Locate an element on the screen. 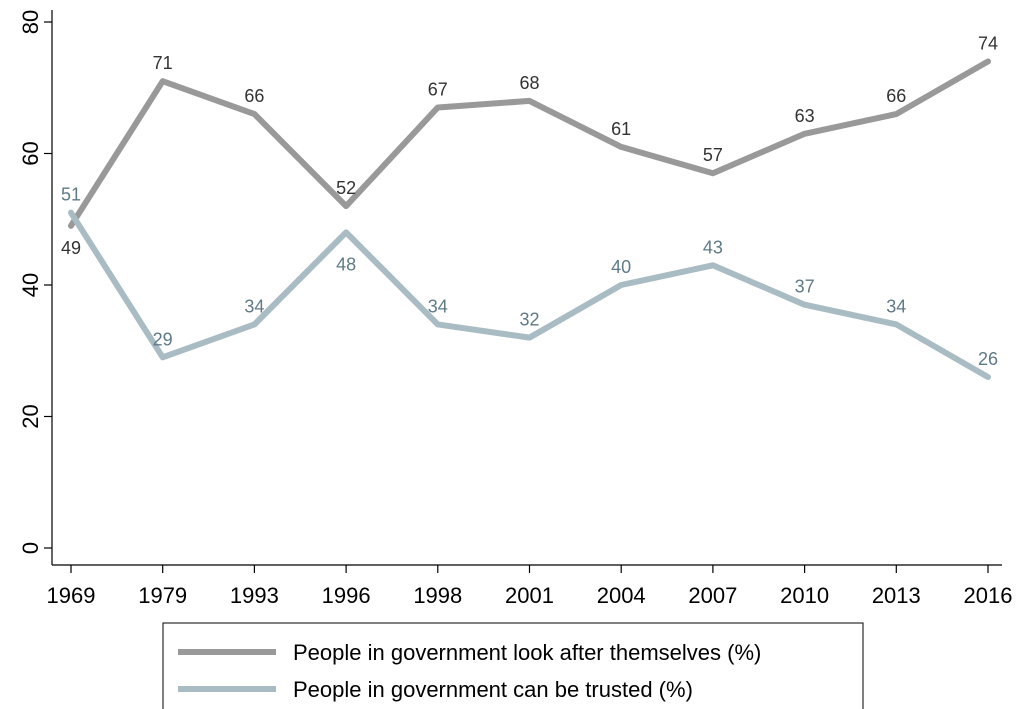  x-tick-label: 2004 is located at coordinates (621, 595).